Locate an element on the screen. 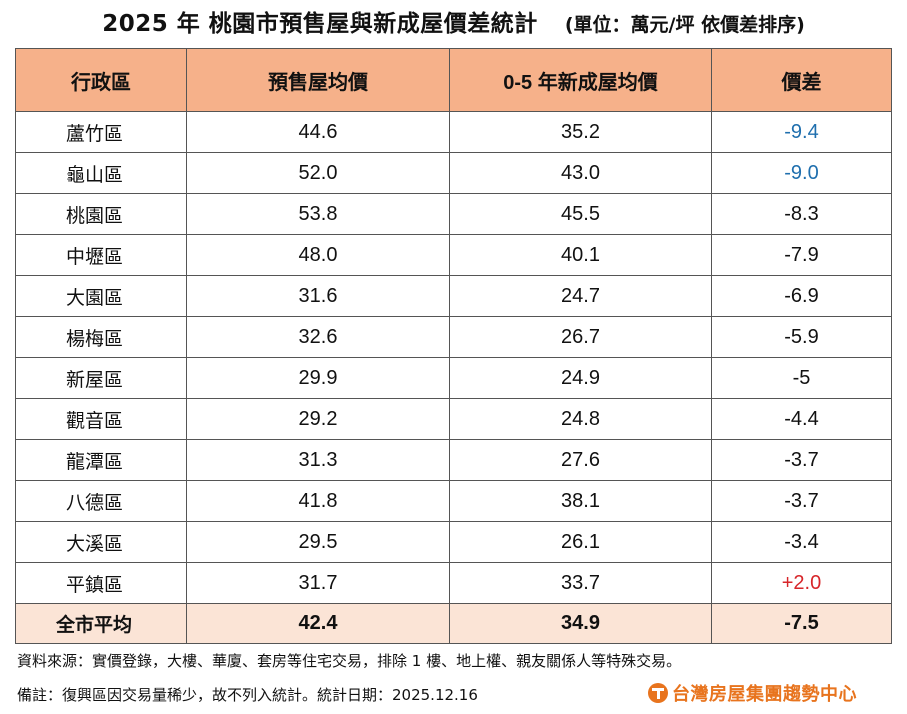  table-total-row: 全市平均 42.4 34.9 -7.5 is located at coordinates (453, 623).